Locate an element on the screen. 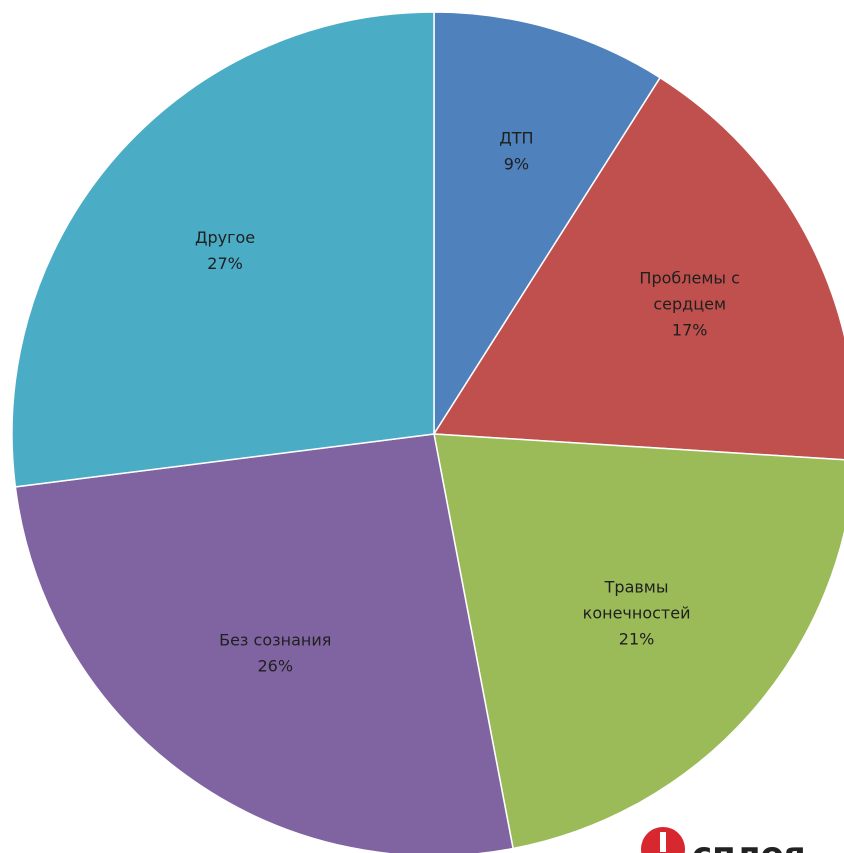  slice-label-3: Без сознания 26% is located at coordinates (275, 652).